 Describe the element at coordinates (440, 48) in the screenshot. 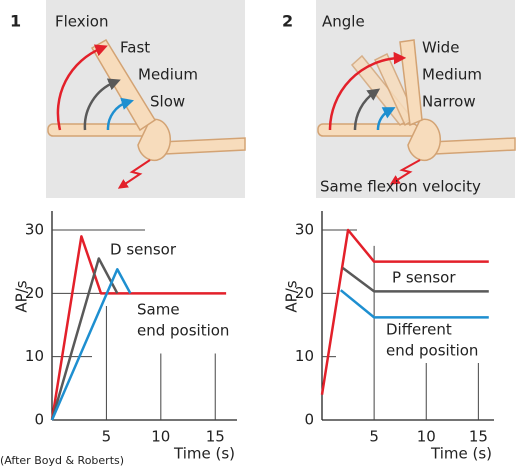

I see `illustration-label: Wide` at that location.